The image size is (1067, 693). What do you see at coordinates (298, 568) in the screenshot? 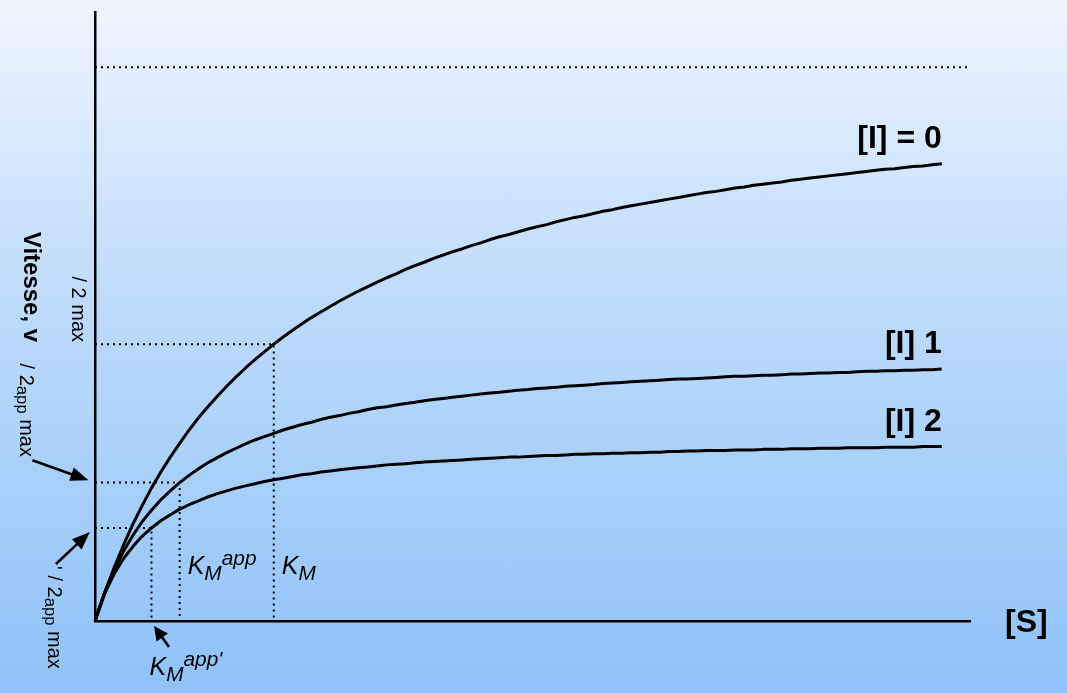
I see `series-label: K$_{M}$` at bounding box center [298, 568].